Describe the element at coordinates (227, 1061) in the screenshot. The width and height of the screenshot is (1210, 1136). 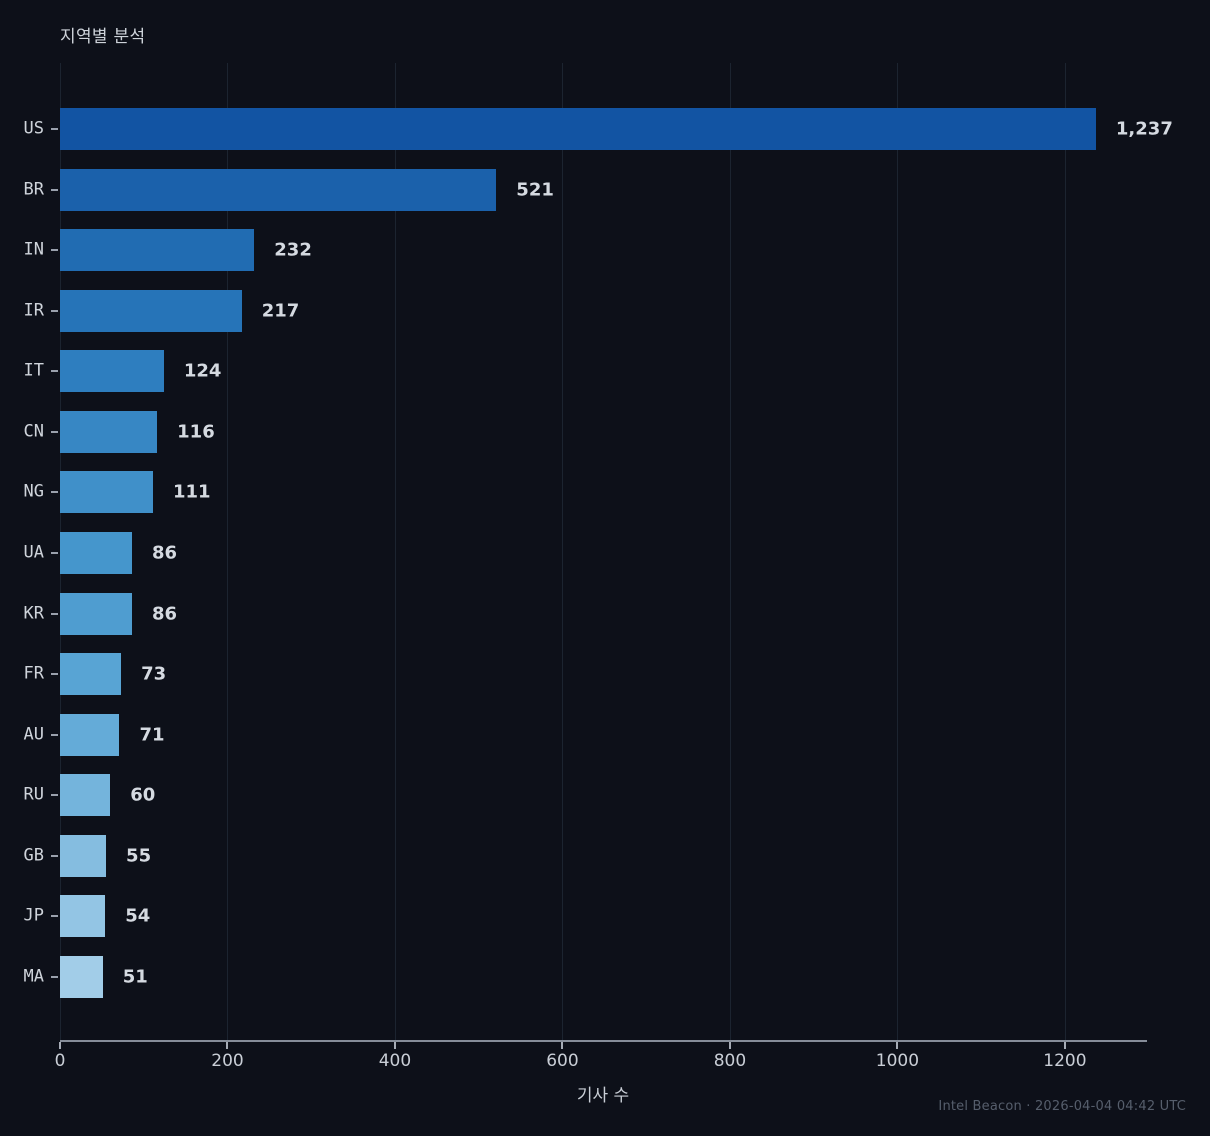
I see `x-tick-label-200: 200` at that location.